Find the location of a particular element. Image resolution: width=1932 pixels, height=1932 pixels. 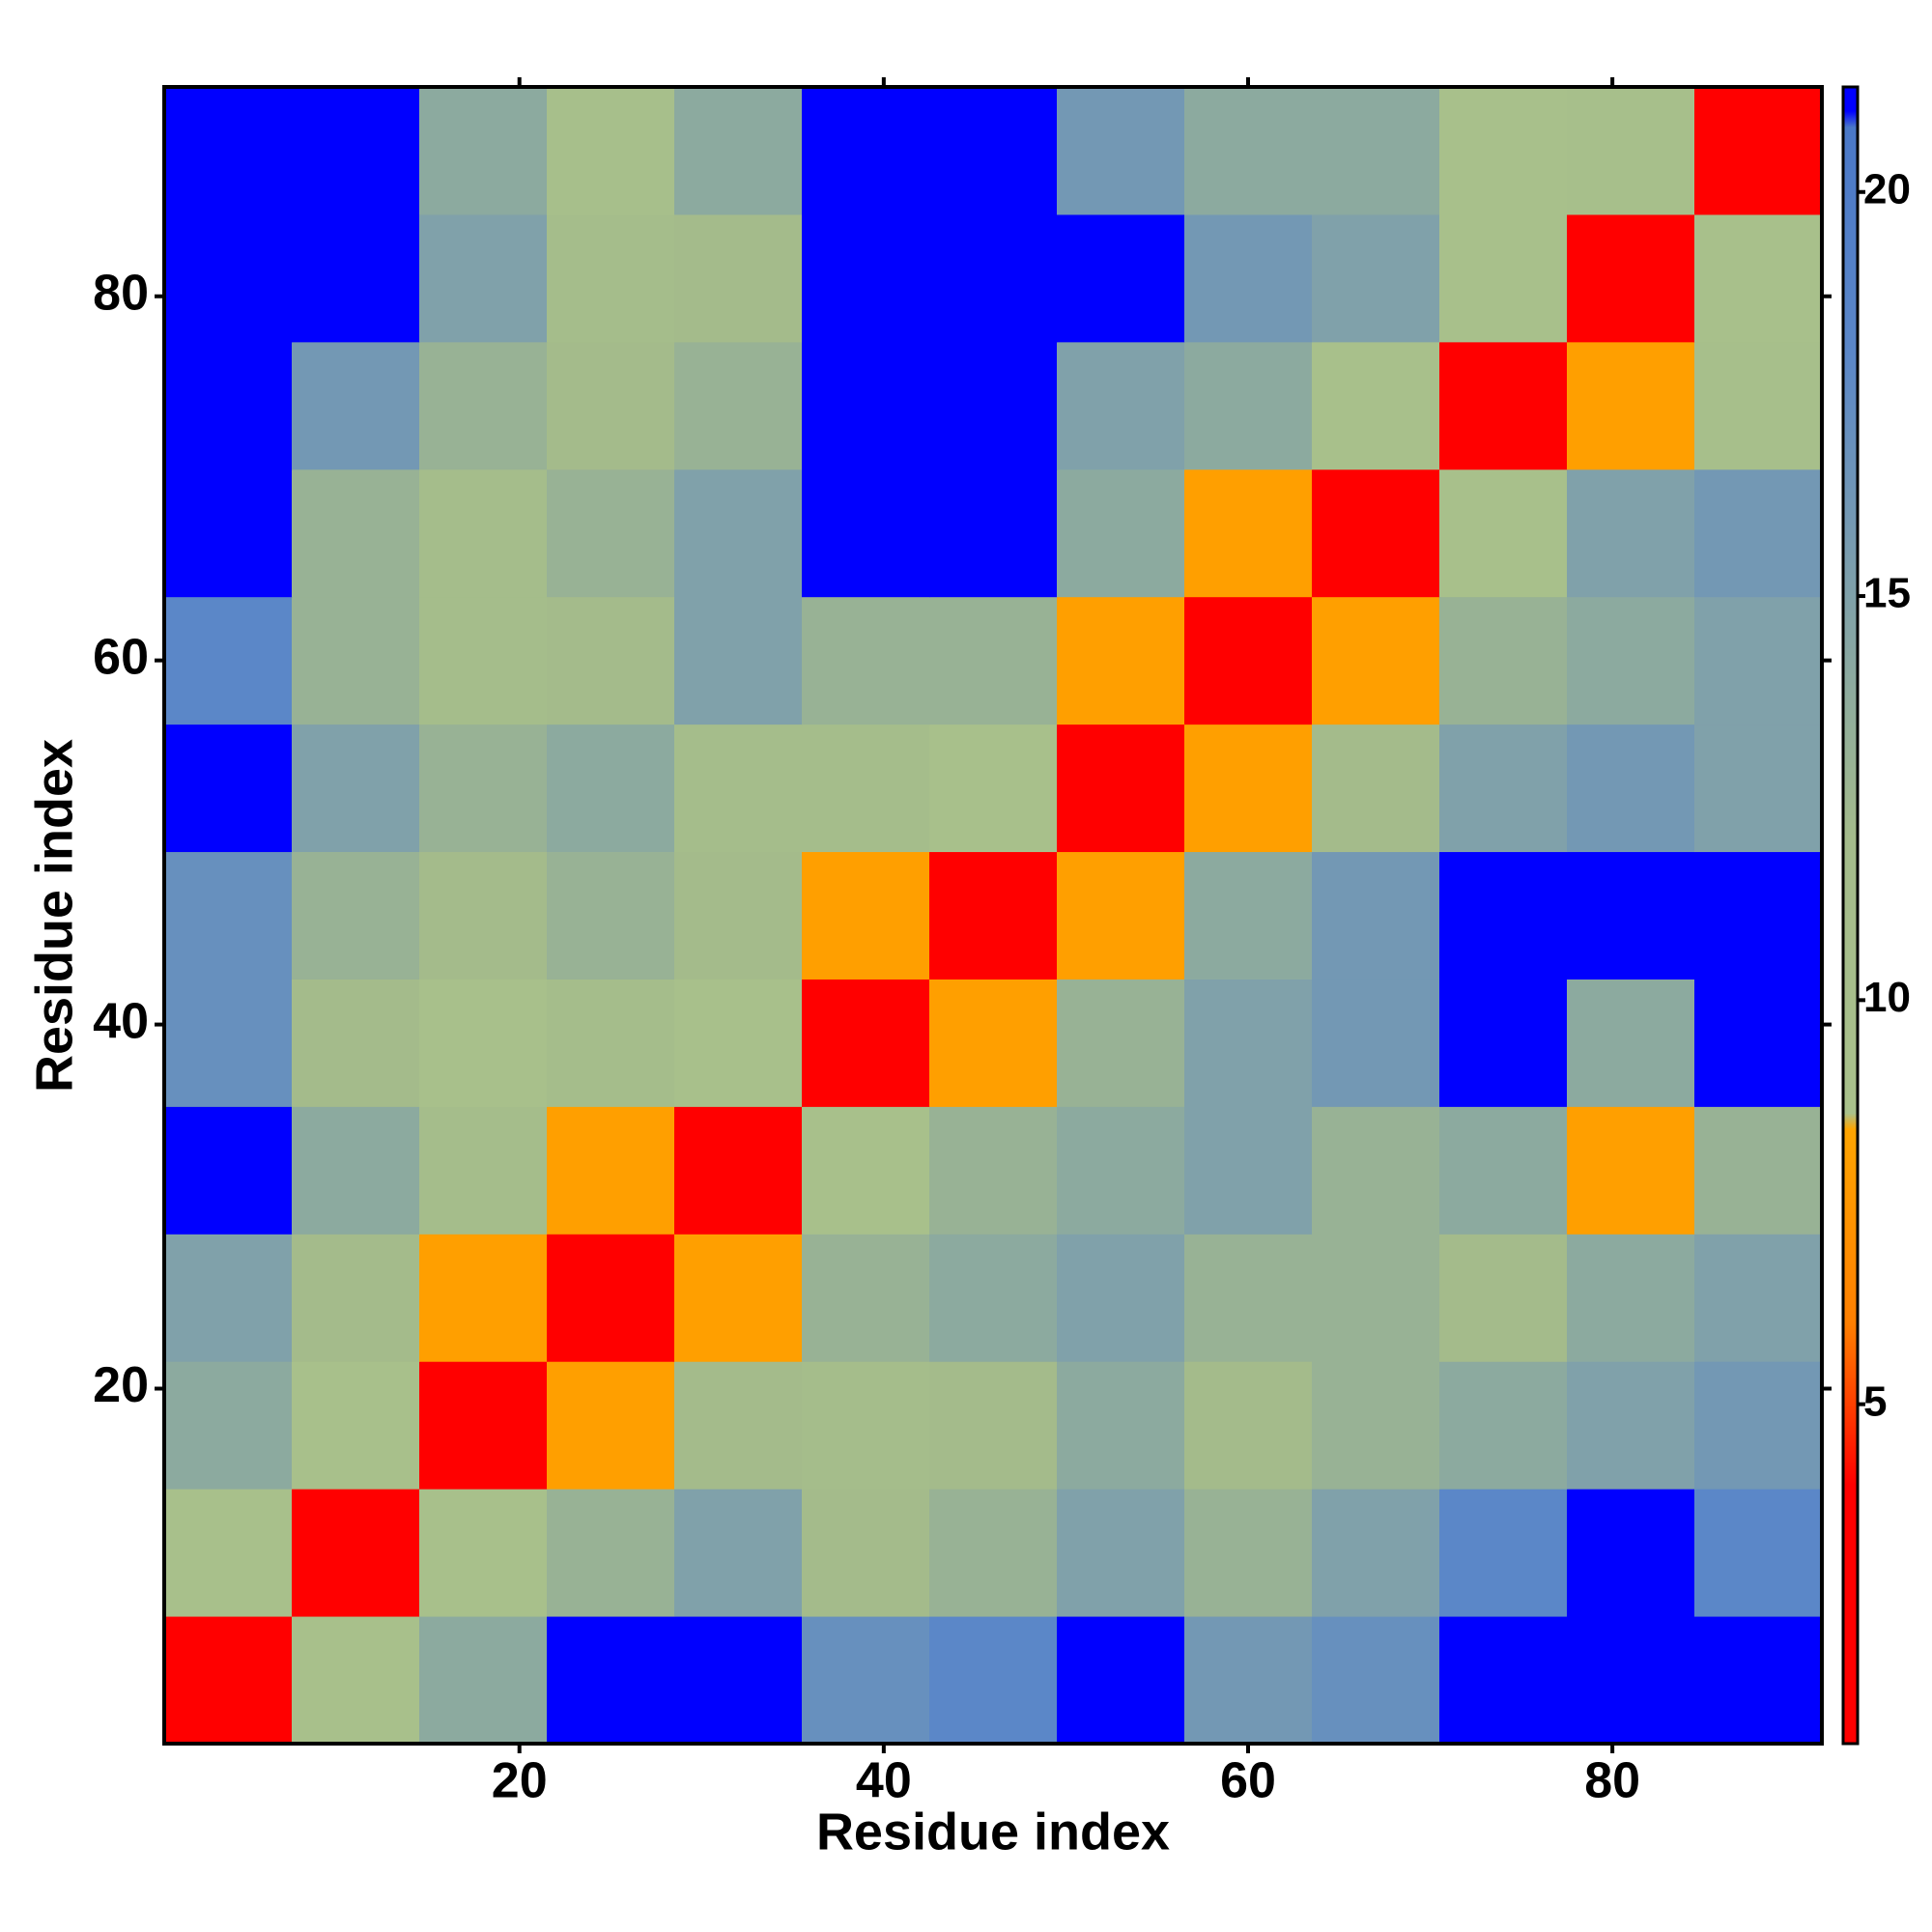

colorbar-tick-label: 5 is located at coordinates (1875, 1401).